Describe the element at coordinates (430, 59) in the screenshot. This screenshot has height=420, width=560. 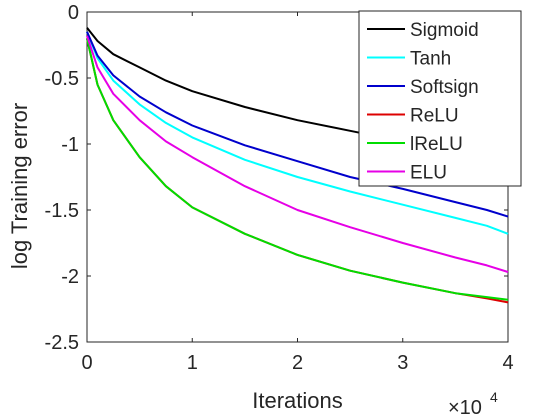
I see `legend-label-tanh: Tanh` at that location.